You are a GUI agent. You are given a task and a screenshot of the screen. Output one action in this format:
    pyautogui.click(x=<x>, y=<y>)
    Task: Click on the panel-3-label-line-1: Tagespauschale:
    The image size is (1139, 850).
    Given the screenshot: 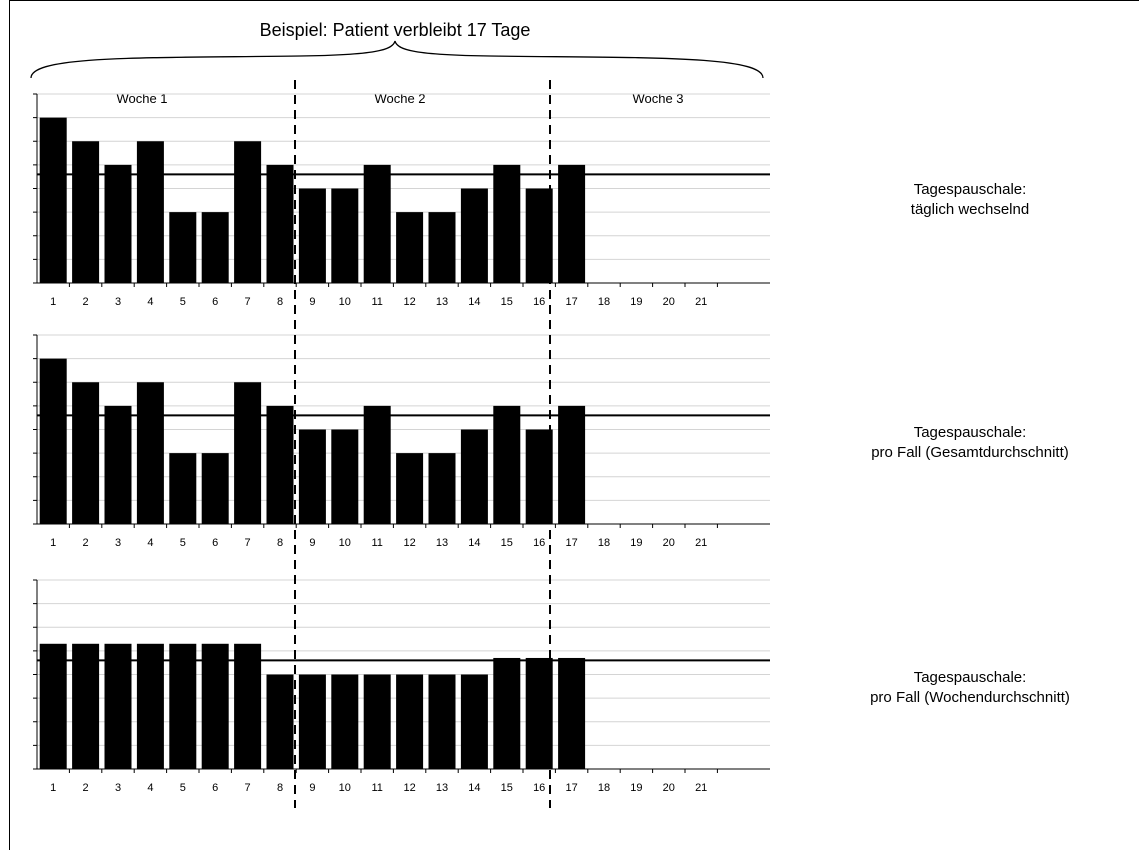 What is the action you would take?
    pyautogui.click(x=970, y=677)
    